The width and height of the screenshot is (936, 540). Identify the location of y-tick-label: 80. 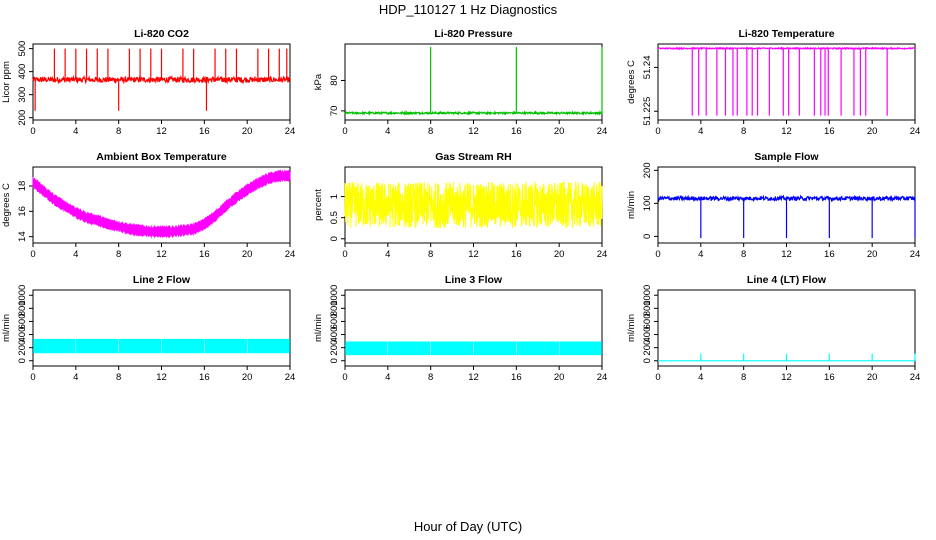
(334, 80).